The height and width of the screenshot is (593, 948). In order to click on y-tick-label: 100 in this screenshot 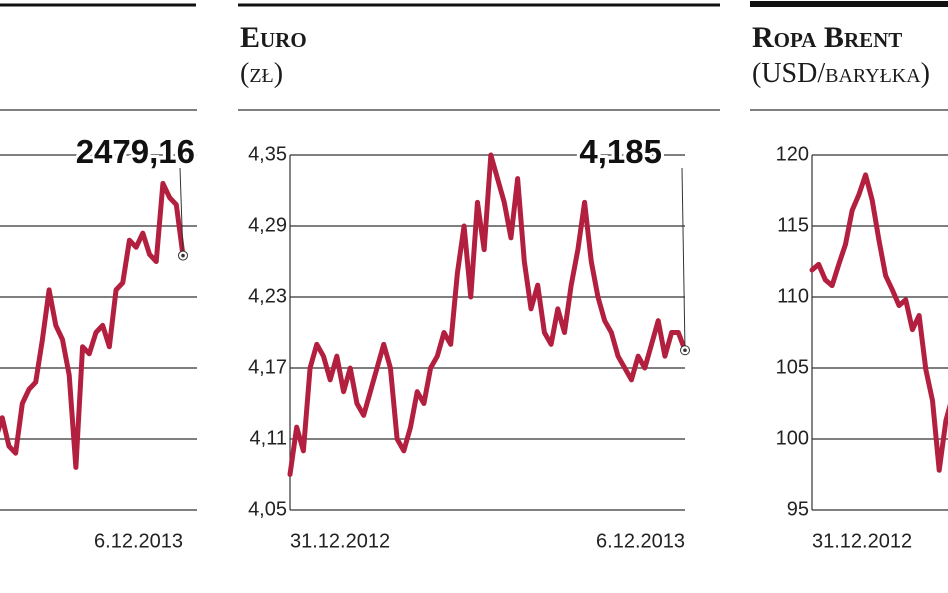, I will do `click(792, 438)`.